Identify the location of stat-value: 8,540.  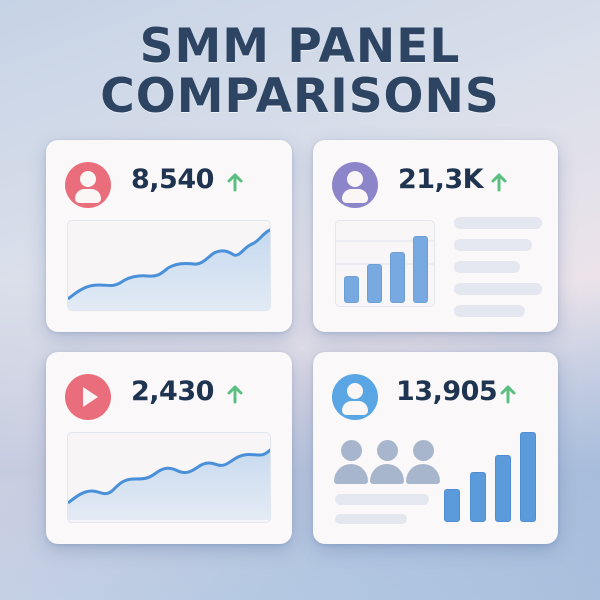
(172, 179).